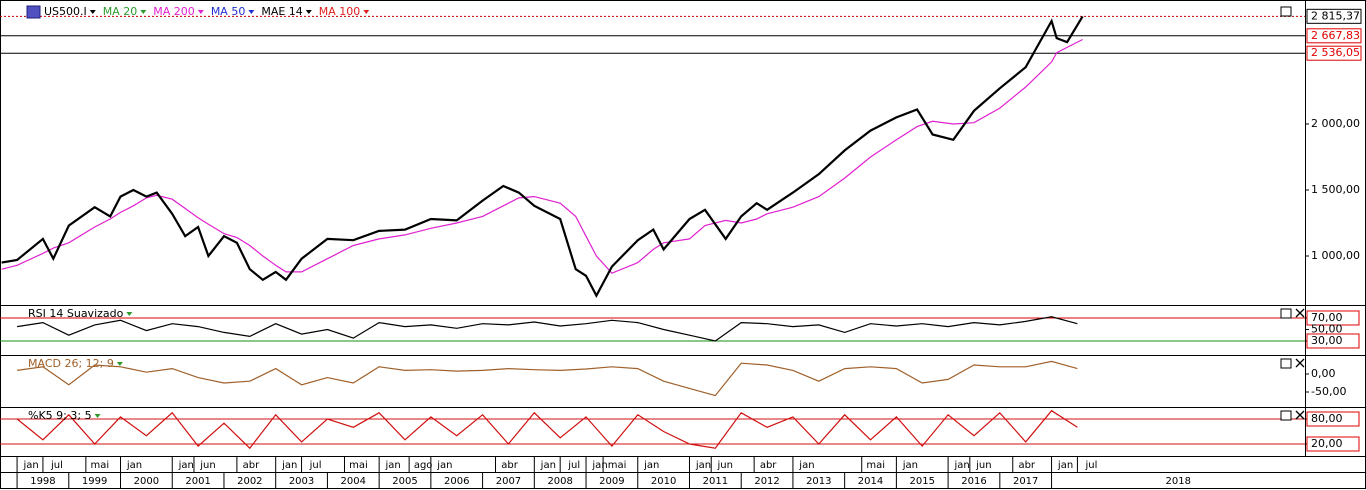  What do you see at coordinates (456, 481) in the screenshot?
I see `year-label: 2006` at bounding box center [456, 481].